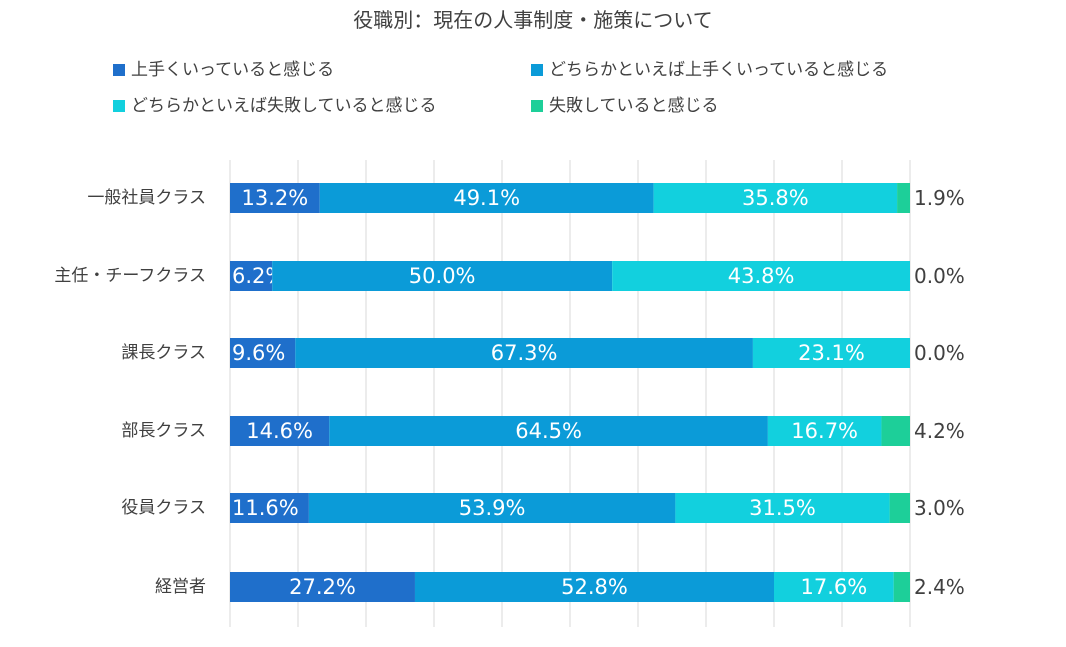 The image size is (1066, 647). I want to click on category-label: 部長クラス, so click(163, 431).